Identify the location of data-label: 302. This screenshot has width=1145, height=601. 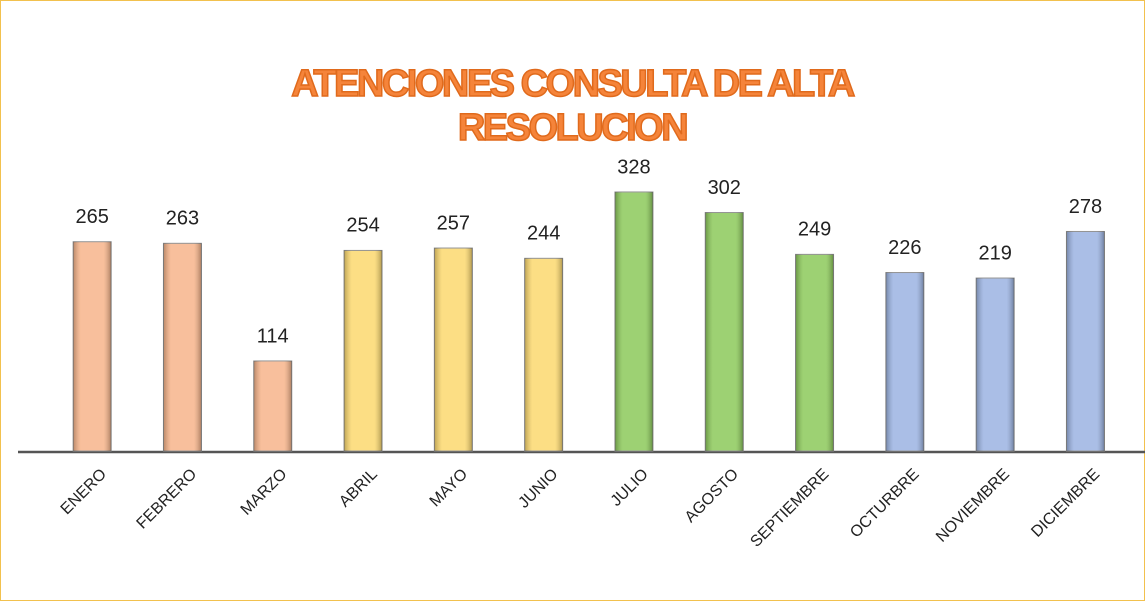
(724, 188).